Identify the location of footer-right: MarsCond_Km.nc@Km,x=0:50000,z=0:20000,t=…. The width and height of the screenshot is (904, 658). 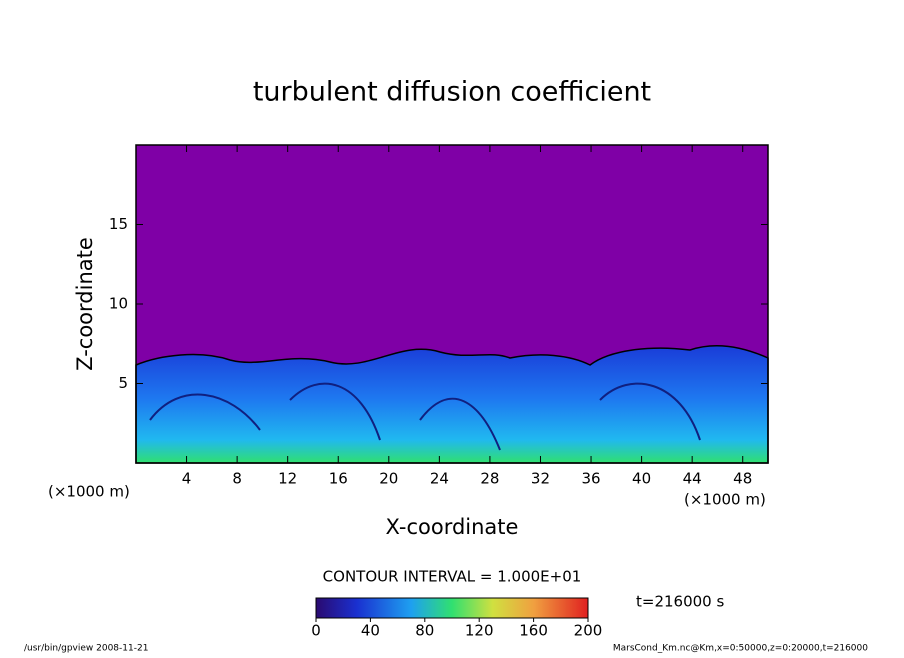
(740, 649).